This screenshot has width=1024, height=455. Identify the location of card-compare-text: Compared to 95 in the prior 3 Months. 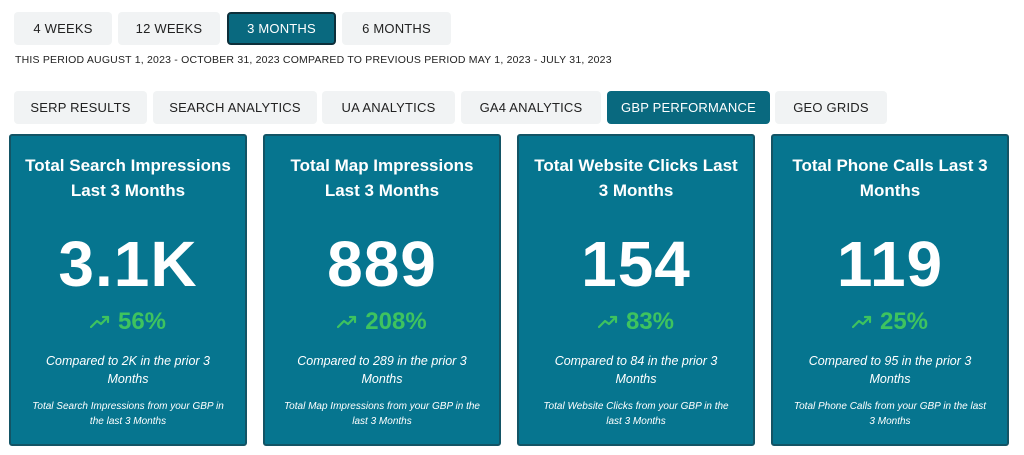
(890, 370).